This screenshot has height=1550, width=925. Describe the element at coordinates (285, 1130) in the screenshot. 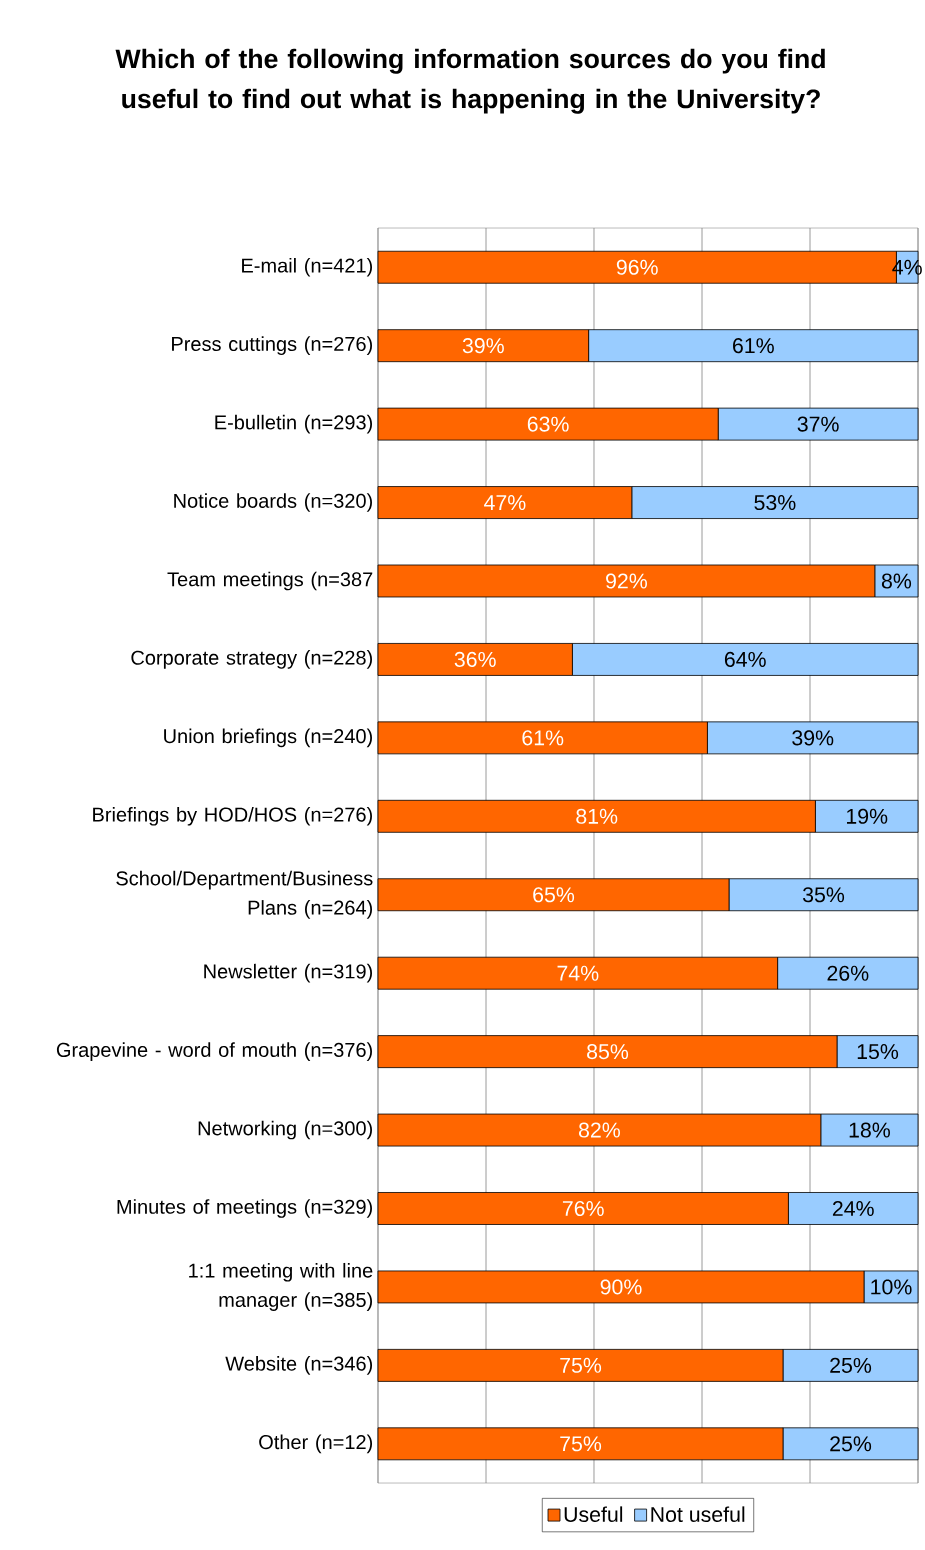

I see `y-tick-label: Networking (n=300)` at that location.